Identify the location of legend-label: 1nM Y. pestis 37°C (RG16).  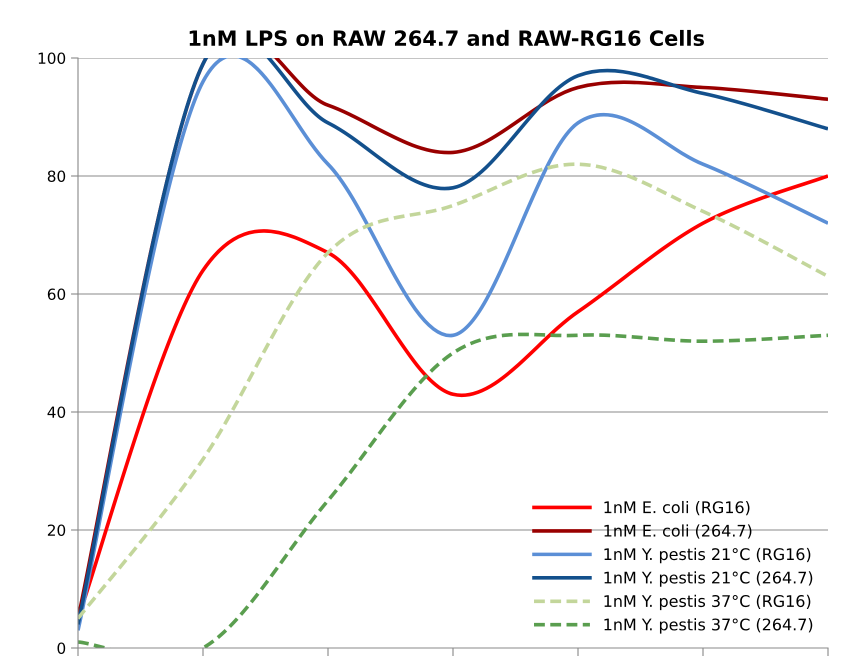
(707, 602).